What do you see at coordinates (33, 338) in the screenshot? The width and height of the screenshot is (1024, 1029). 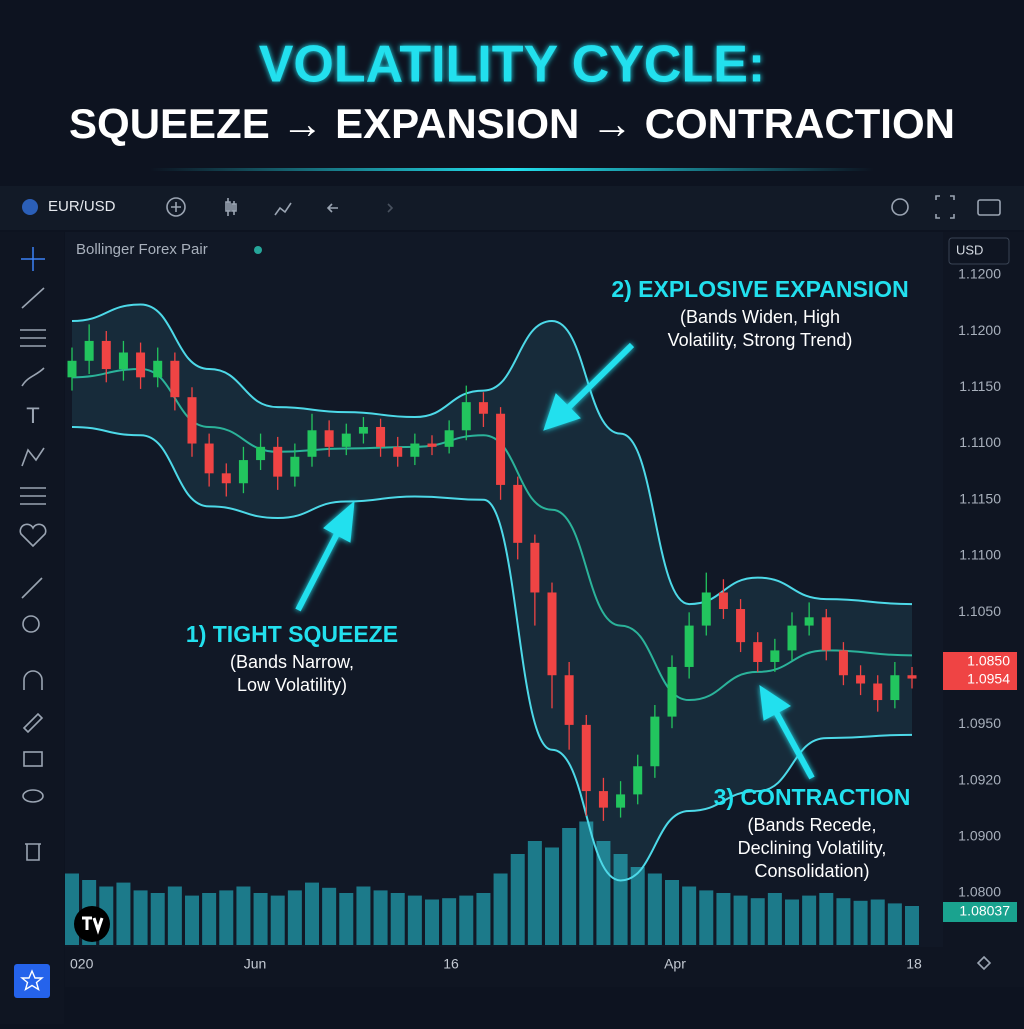 I see `fib-tool` at bounding box center [33, 338].